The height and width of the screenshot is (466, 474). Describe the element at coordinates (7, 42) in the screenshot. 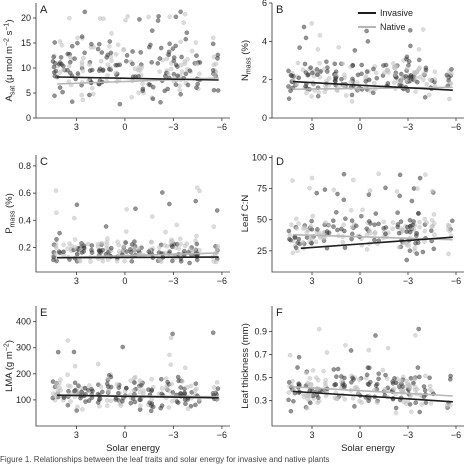

I see `y-axis-label-part: −2` at that location.